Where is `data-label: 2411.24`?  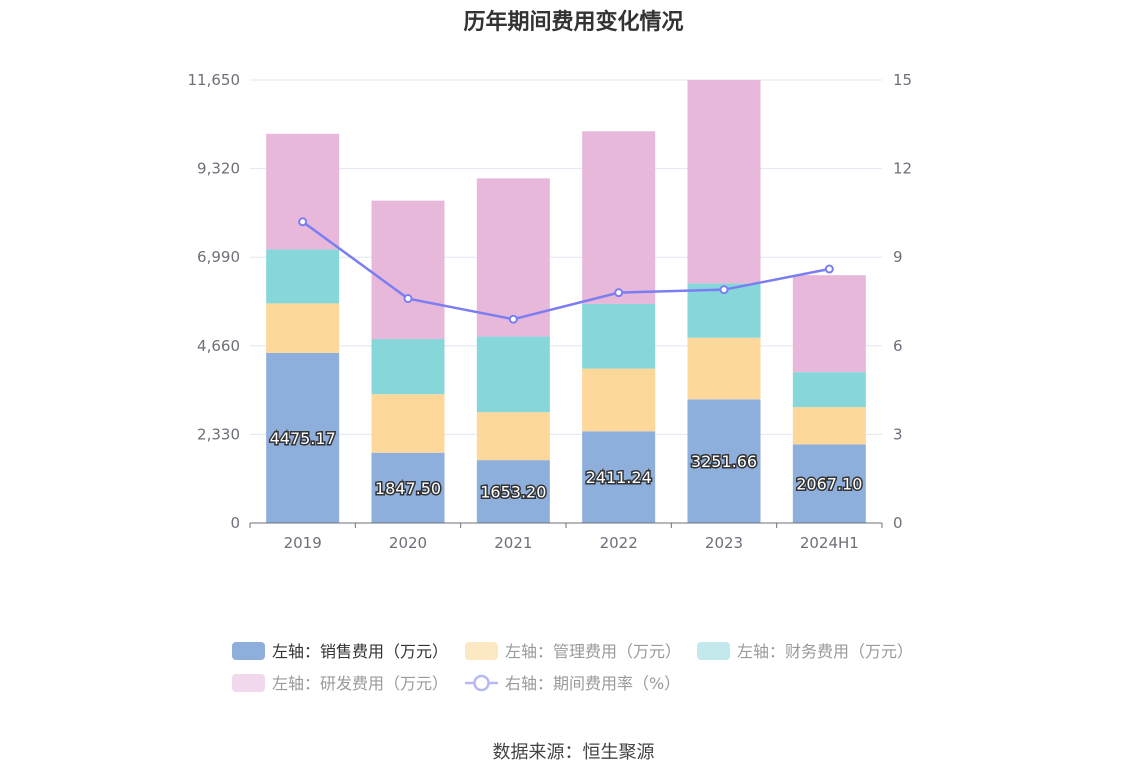 data-label: 2411.24 is located at coordinates (619, 477).